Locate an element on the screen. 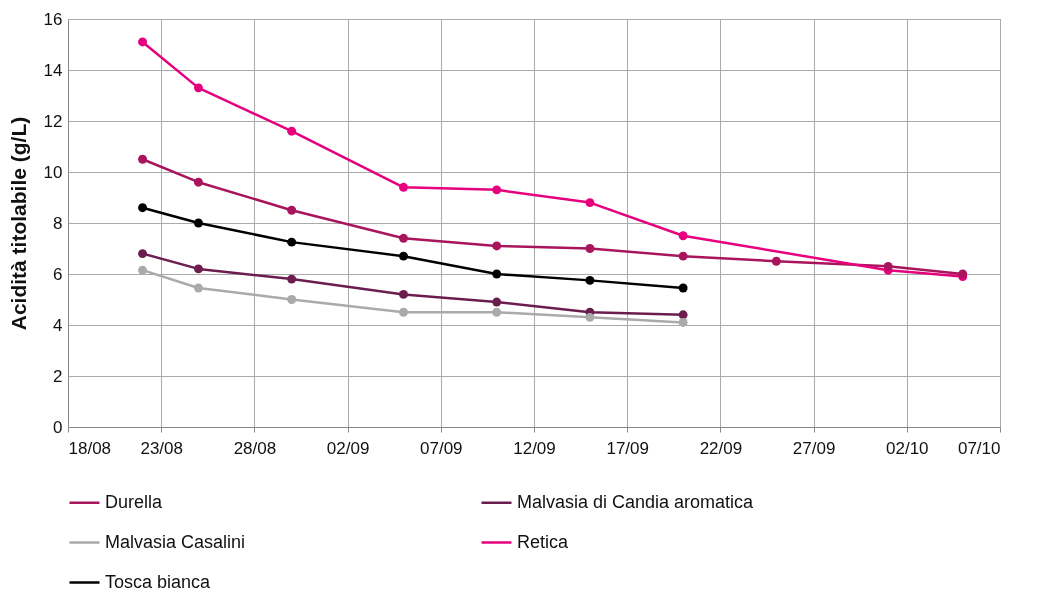 The width and height of the screenshot is (1044, 600). x-tick-label: 28/08 is located at coordinates (255, 448).